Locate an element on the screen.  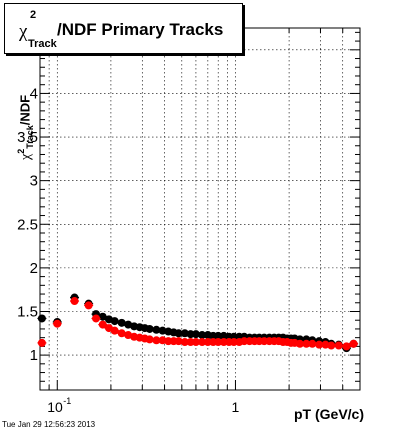
y-tick-label: 4 is located at coordinates (34, 93).